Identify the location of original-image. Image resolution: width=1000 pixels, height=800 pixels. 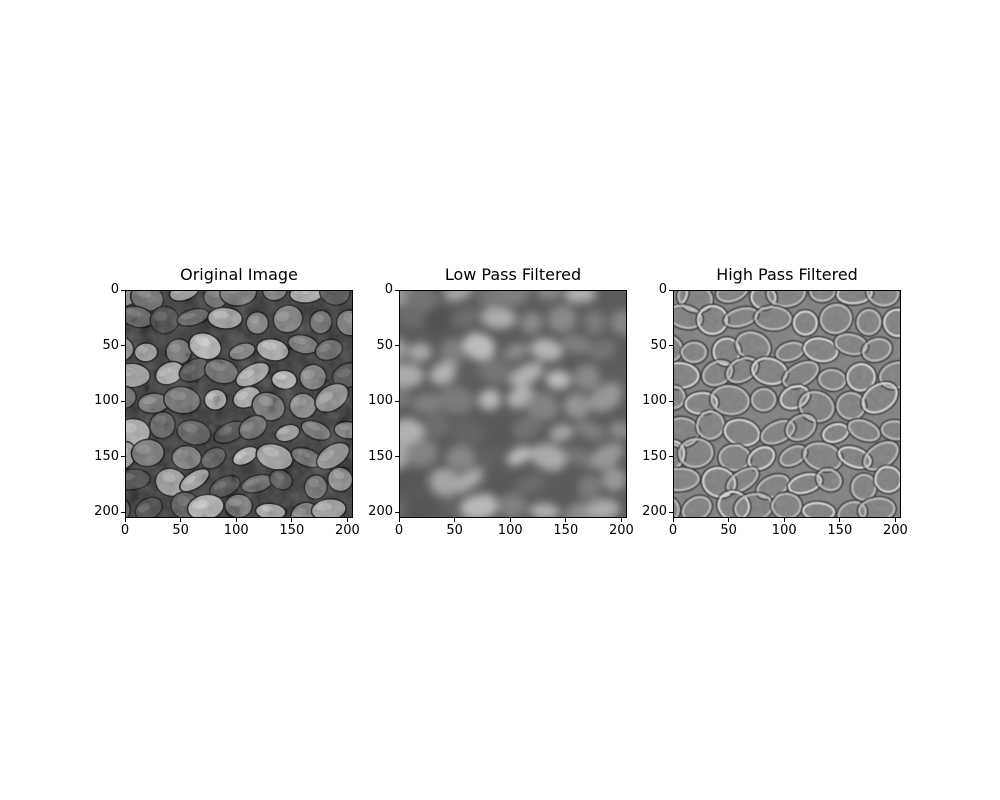
(239, 404).